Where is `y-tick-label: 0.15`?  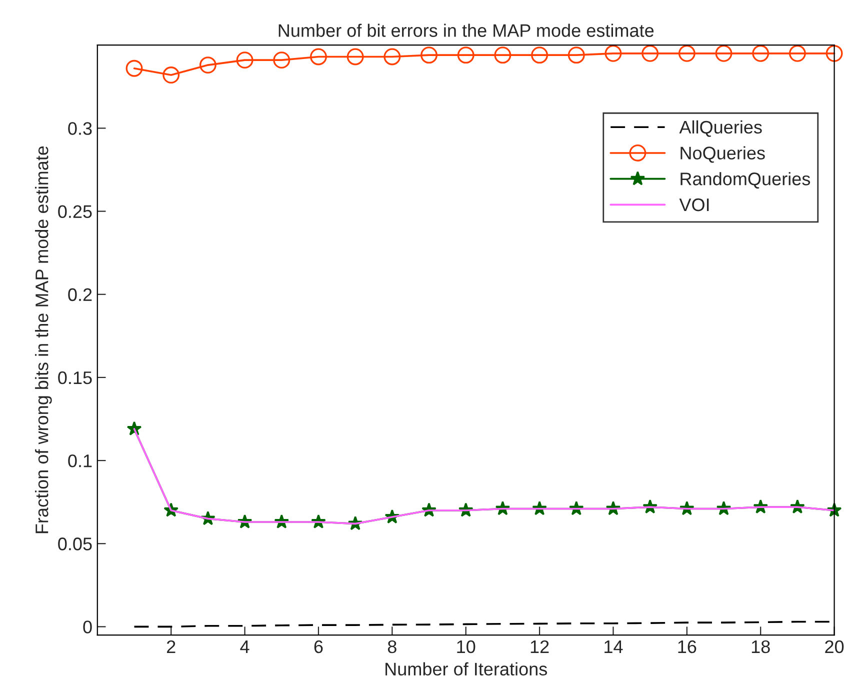
y-tick-label: 0.15 is located at coordinates (75, 377).